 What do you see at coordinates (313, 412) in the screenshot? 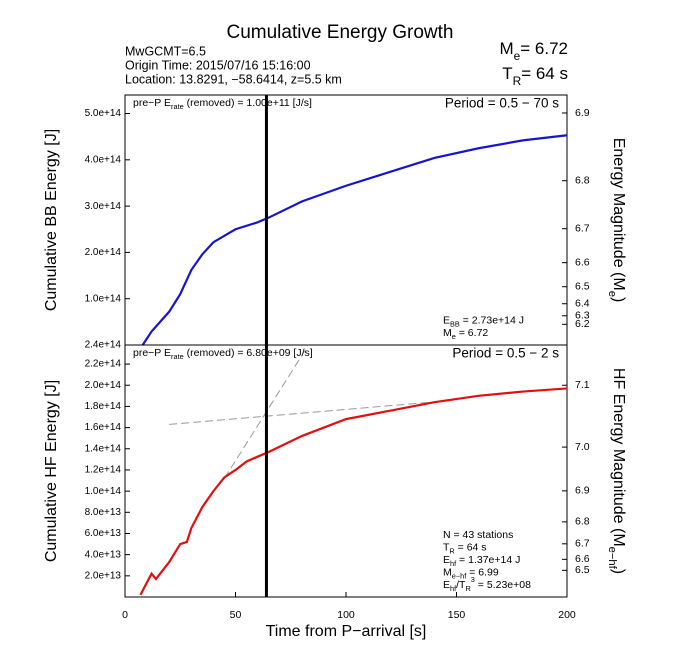
I see `guide-line` at bounding box center [313, 412].